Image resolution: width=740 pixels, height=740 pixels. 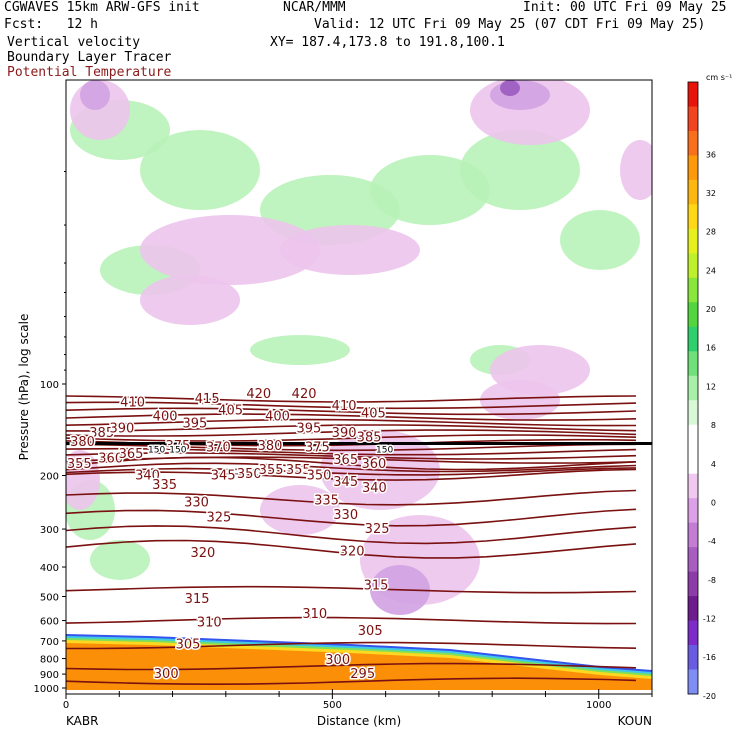 I want to click on colorbar-label: 16, so click(x=711, y=348).